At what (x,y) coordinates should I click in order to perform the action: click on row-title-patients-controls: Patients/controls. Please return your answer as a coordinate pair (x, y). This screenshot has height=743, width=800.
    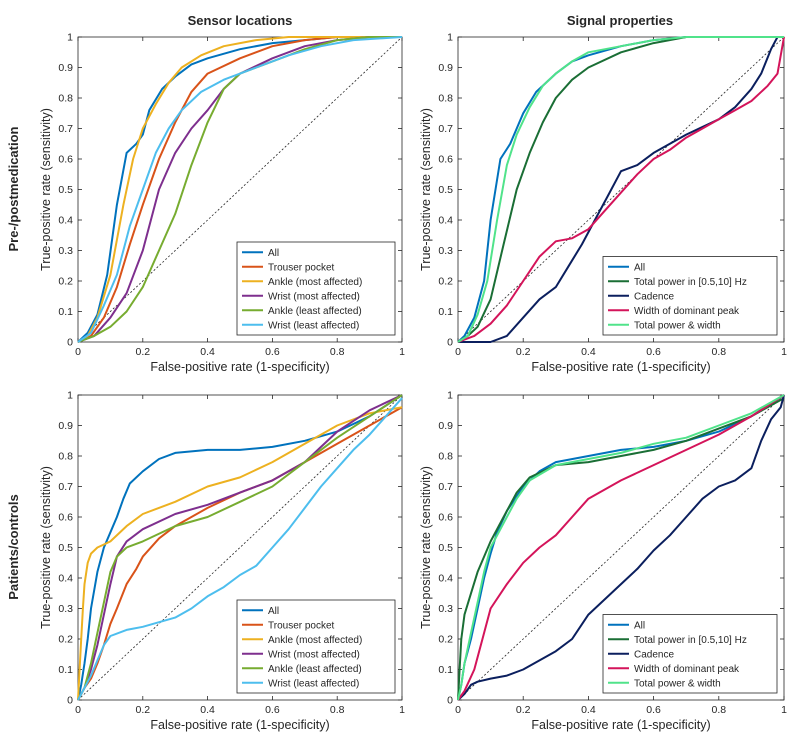
    Looking at the image, I should click on (13, 546).